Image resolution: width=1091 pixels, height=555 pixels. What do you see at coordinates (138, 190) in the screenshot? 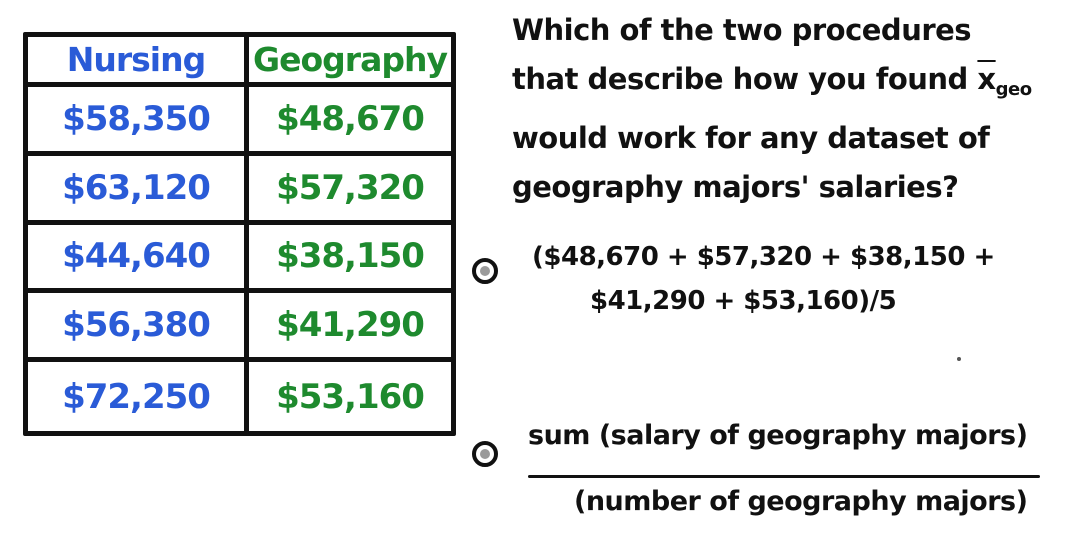
I see `nursing-salary-cell: $63,120` at bounding box center [138, 190].